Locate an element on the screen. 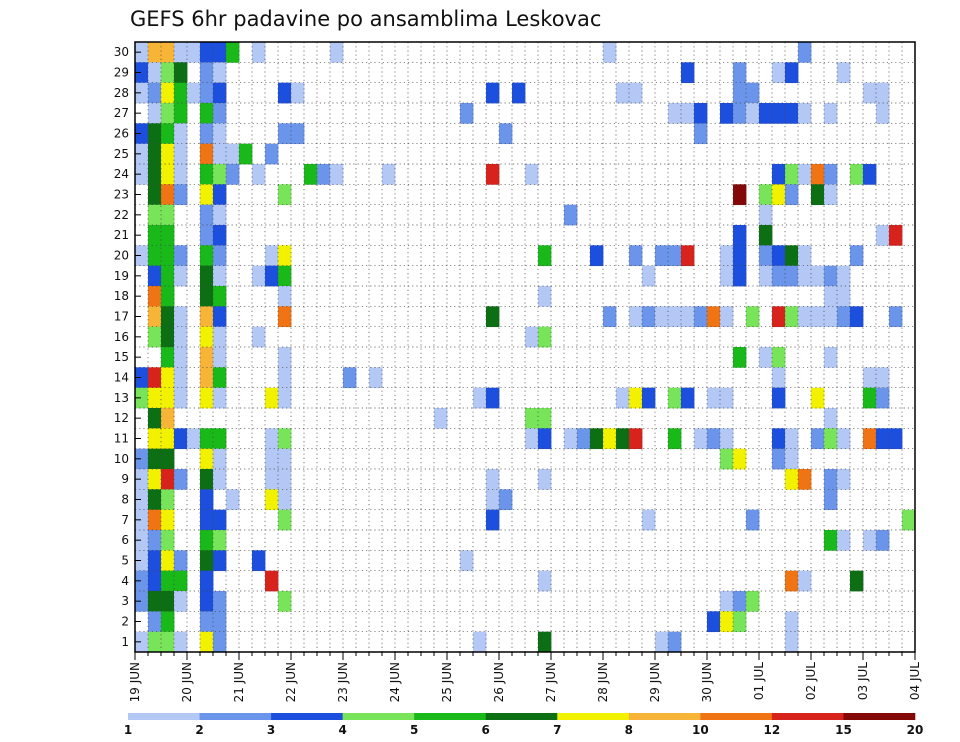 The height and width of the screenshot is (742, 960). y-tick-label: 5 is located at coordinates (125, 561).